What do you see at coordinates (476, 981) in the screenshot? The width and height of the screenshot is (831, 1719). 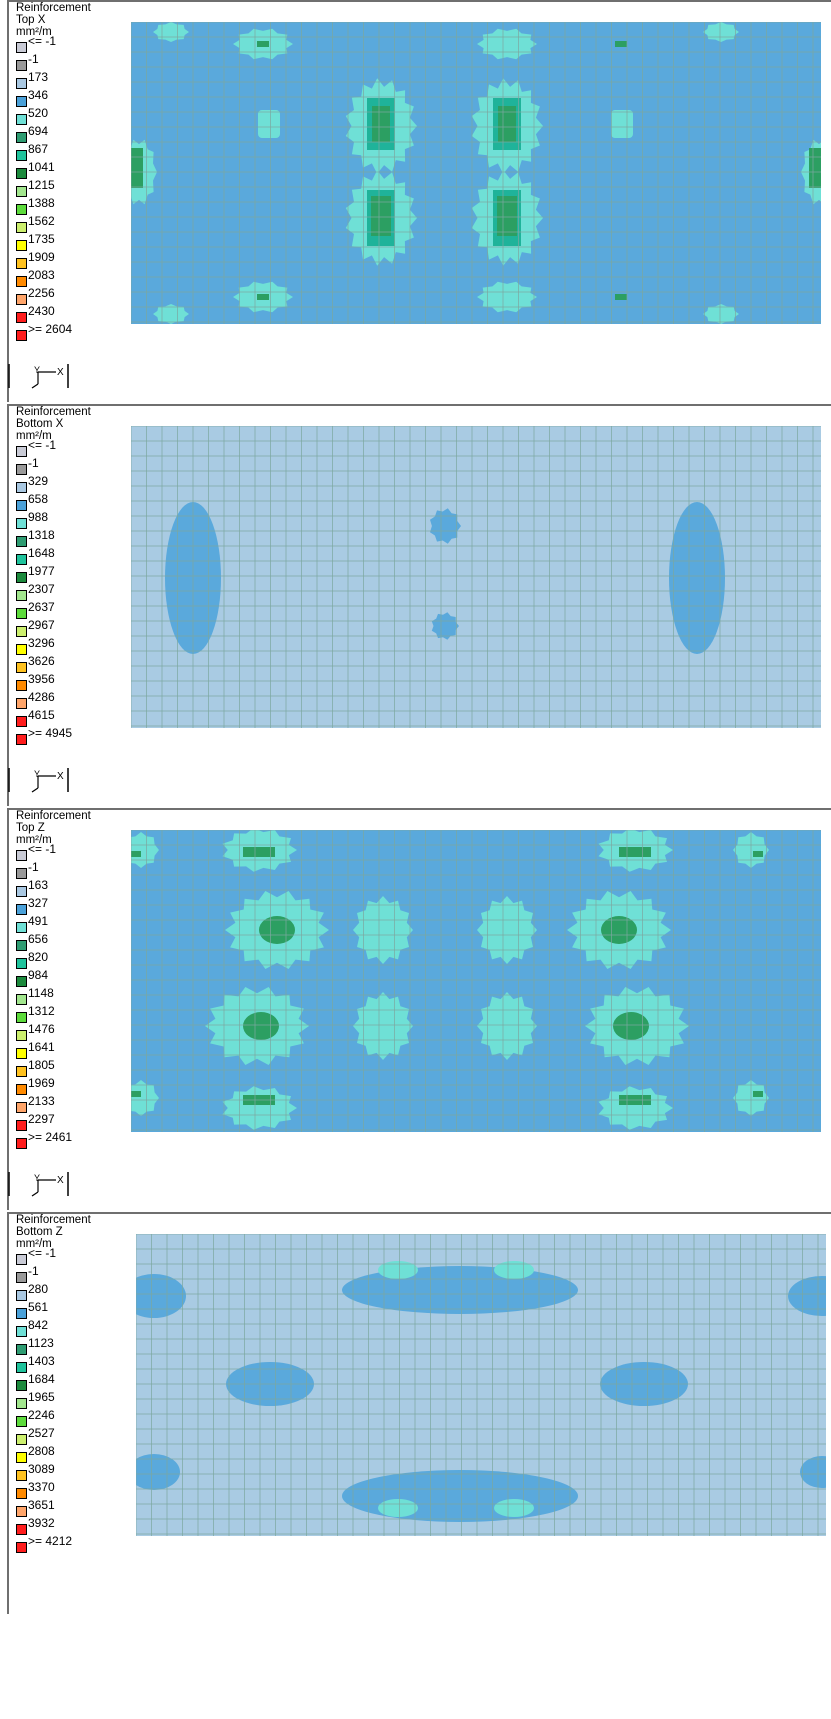 I see `plot-background` at bounding box center [476, 981].